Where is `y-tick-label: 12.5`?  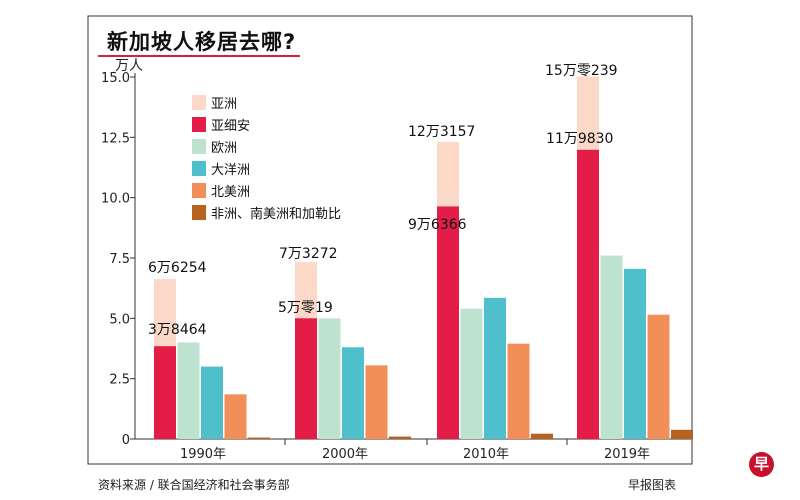
y-tick-label: 12.5 is located at coordinates (115, 138).